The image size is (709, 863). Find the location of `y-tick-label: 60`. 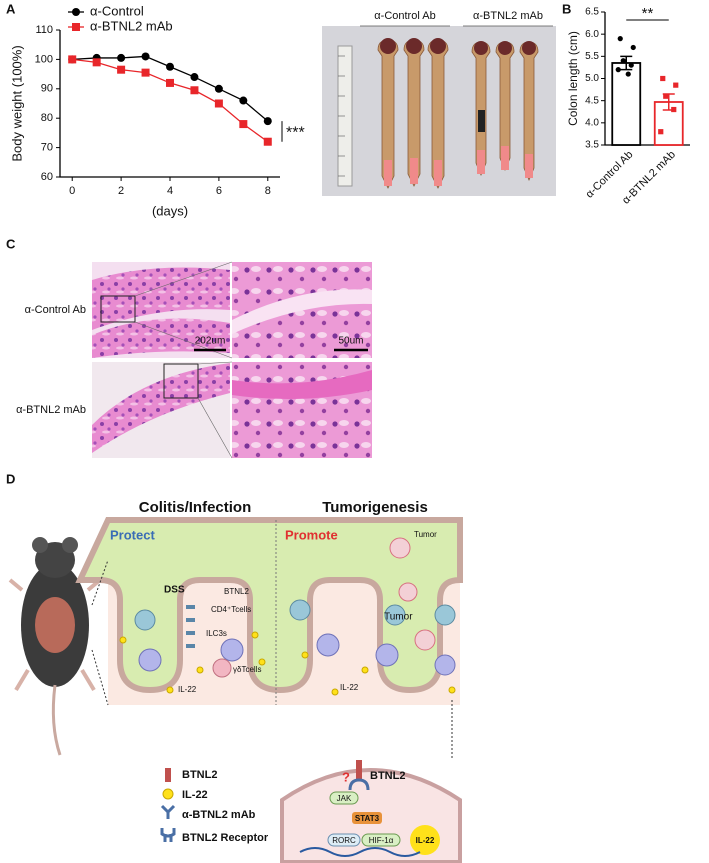

y-tick-label: 60 is located at coordinates (47, 177).